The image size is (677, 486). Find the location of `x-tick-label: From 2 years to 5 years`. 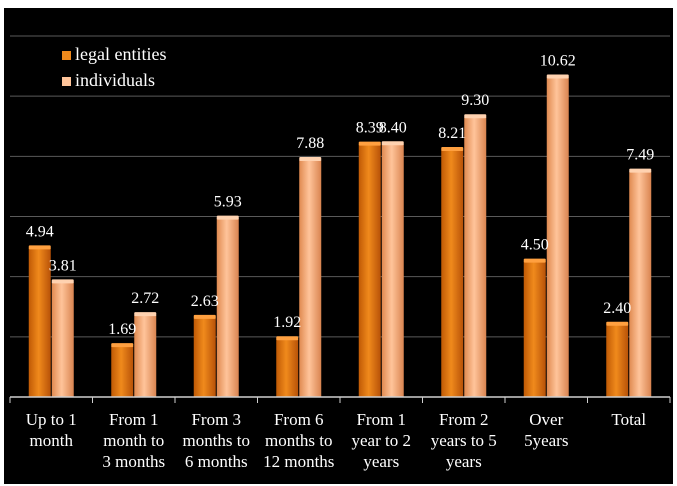

x-tick-label: From 2 years to 5 years is located at coordinates (464, 440).